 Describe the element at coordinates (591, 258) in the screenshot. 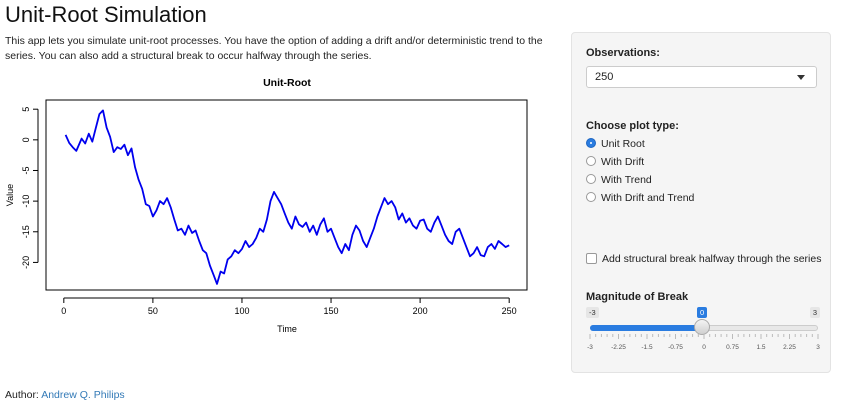

I see `checkbox-icon` at that location.